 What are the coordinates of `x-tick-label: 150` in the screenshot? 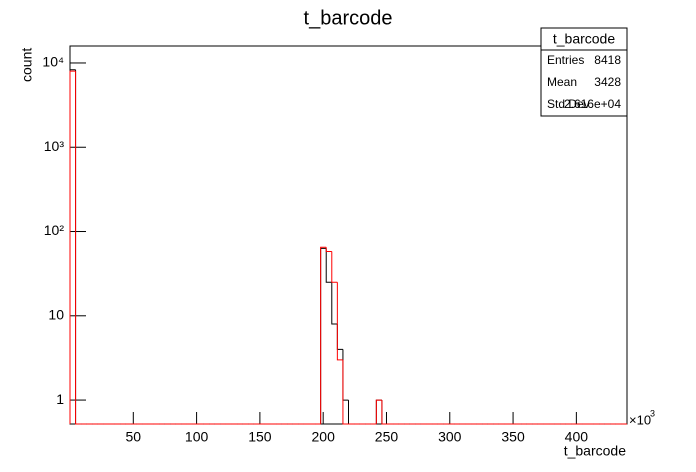 It's located at (260, 437).